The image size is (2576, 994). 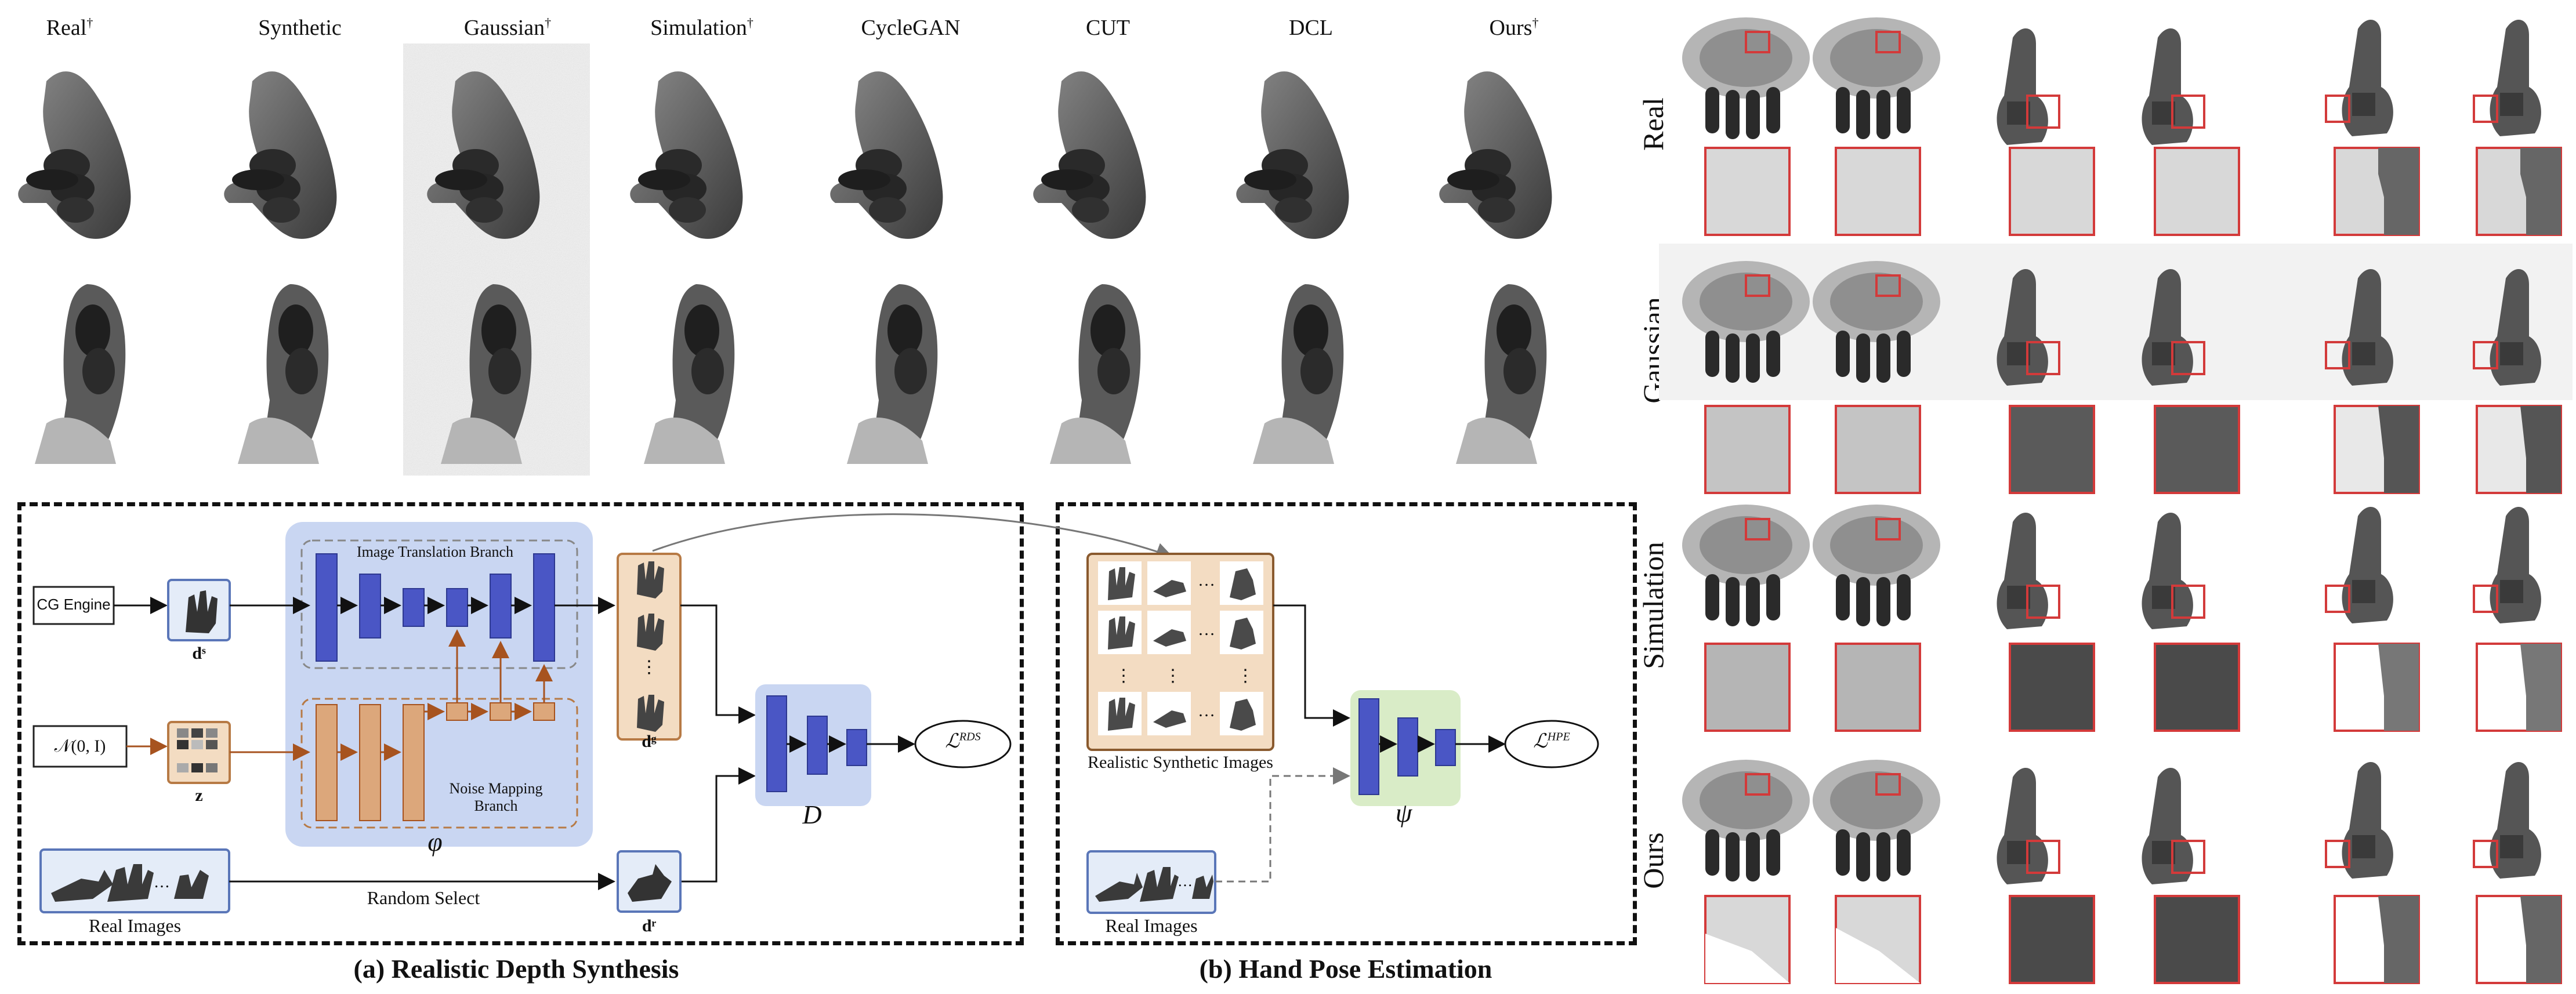 What do you see at coordinates (812, 814) in the screenshot?
I see `D-label: D` at bounding box center [812, 814].